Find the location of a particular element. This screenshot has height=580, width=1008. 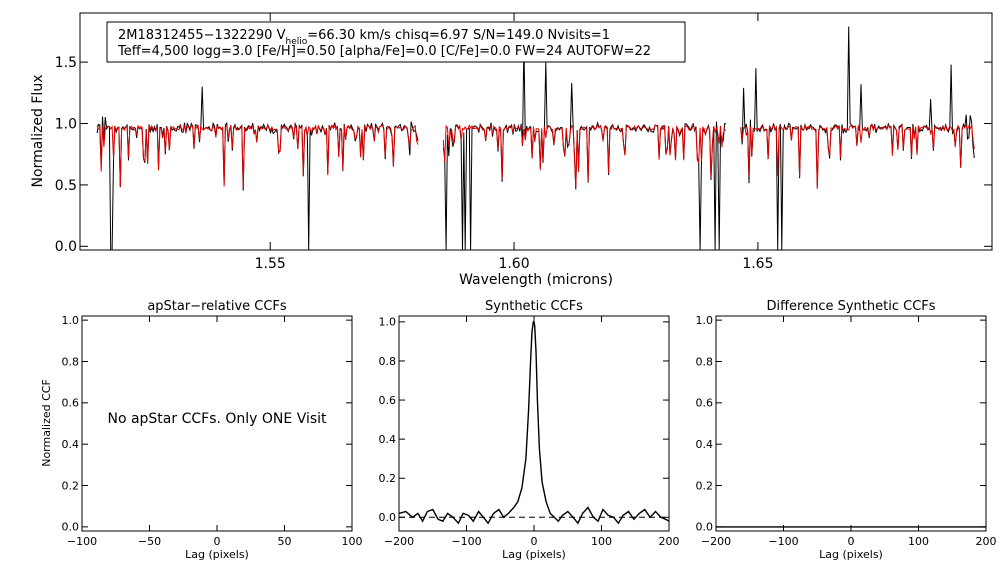

difference-ticks: −200 −100 0 100 200 0.0 0.2 0.4 0.6 0.8 1.0 is located at coordinates (846, 431).